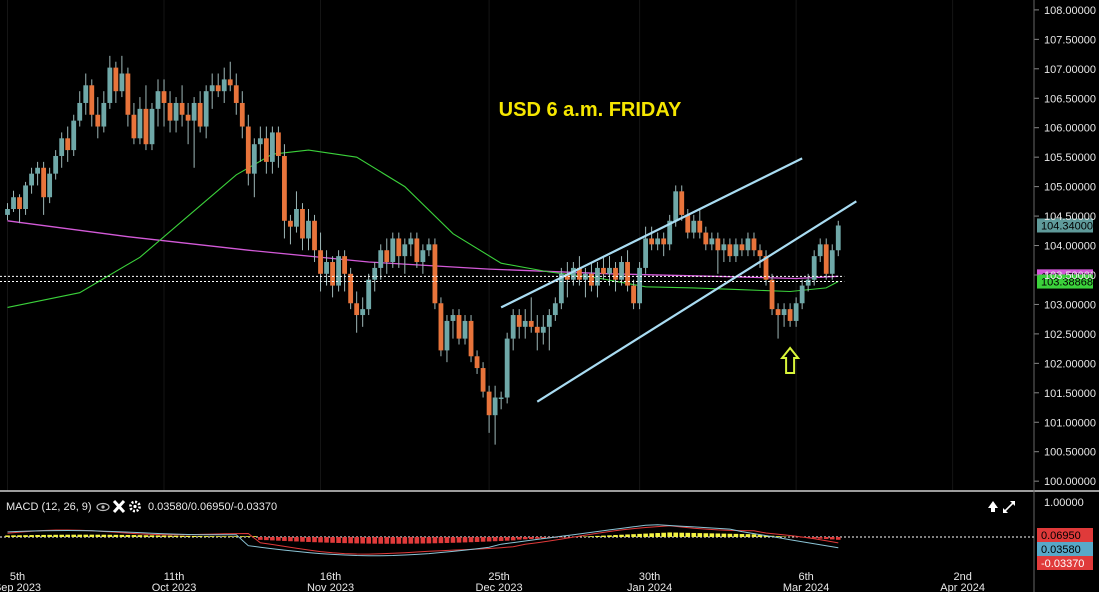 The width and height of the screenshot is (1099, 592). Describe the element at coordinates (1009, 507) in the screenshot. I see `expand-icon` at that location.